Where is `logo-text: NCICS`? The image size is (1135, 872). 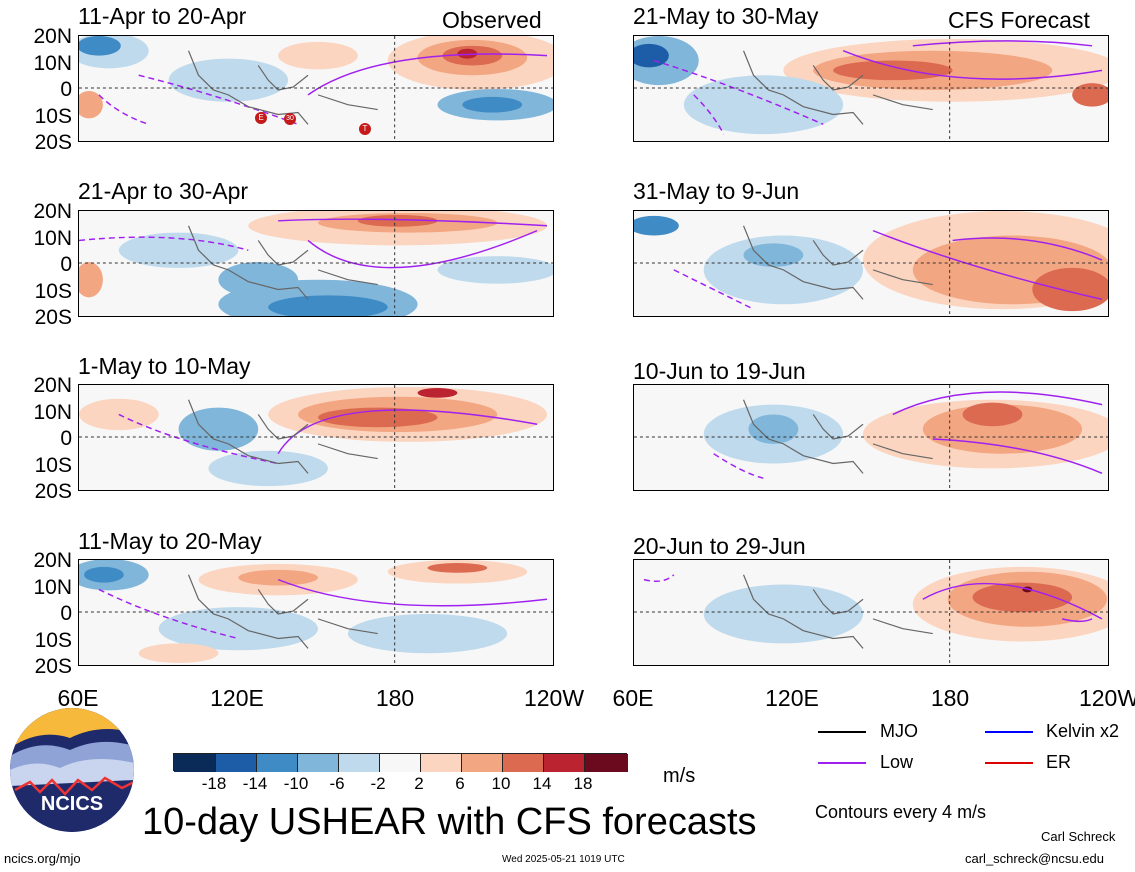
logo-text: NCICS is located at coordinates (72, 804).